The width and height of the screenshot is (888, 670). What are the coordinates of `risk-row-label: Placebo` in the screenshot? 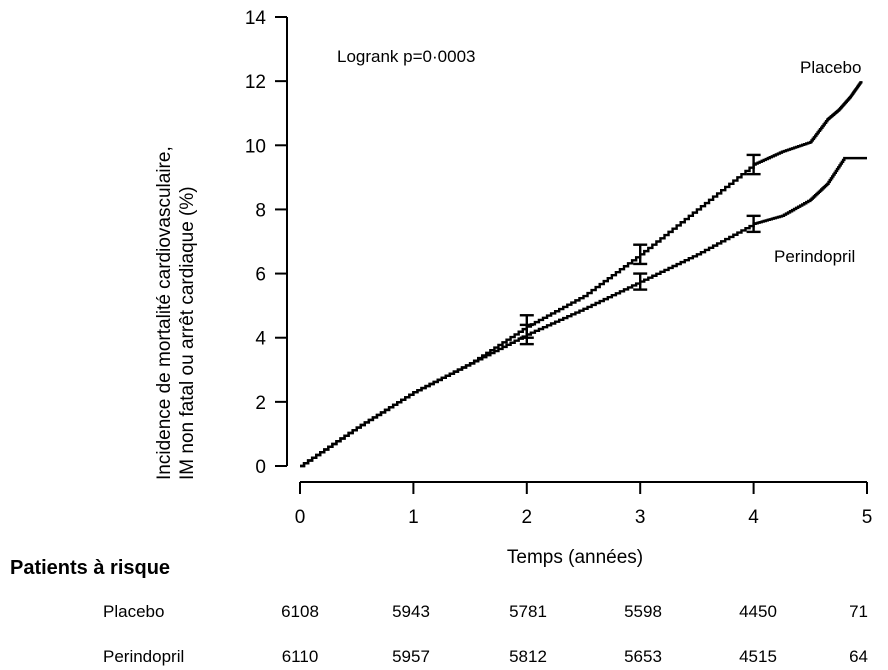 It's located at (133, 611).